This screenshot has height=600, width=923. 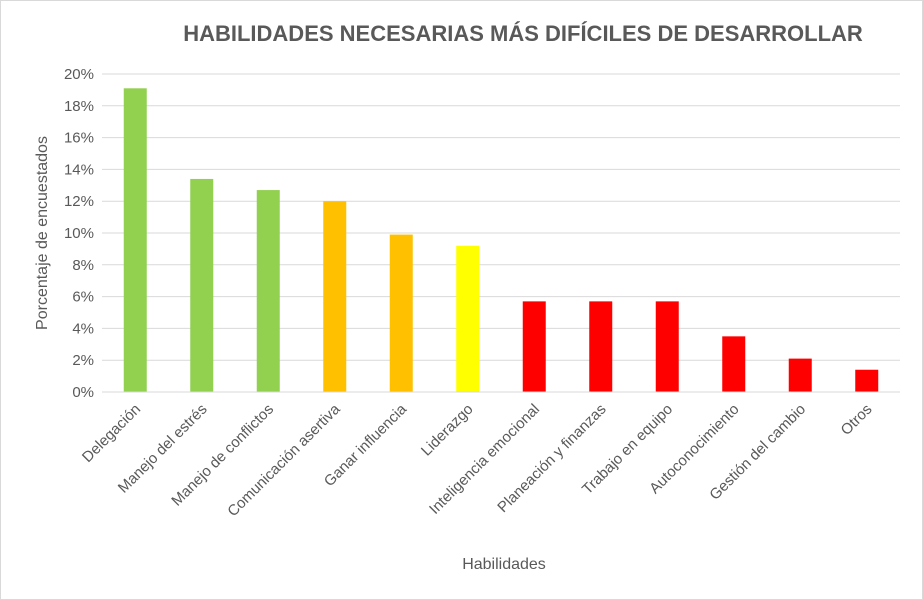 I want to click on x-tick-label: Otros, so click(x=857, y=420).